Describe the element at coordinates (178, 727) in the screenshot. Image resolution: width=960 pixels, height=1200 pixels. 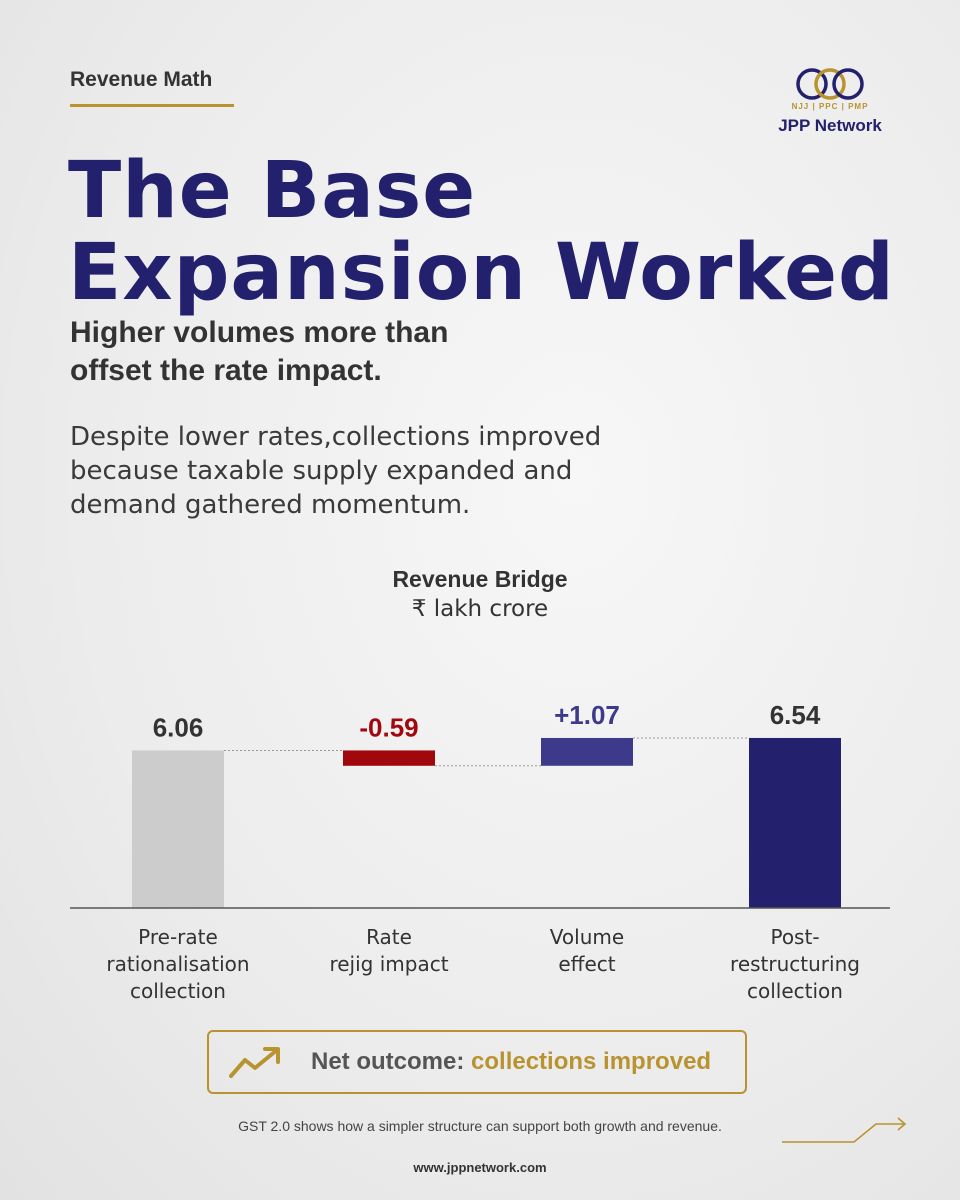
I see `data-label-1: 6.06` at that location.